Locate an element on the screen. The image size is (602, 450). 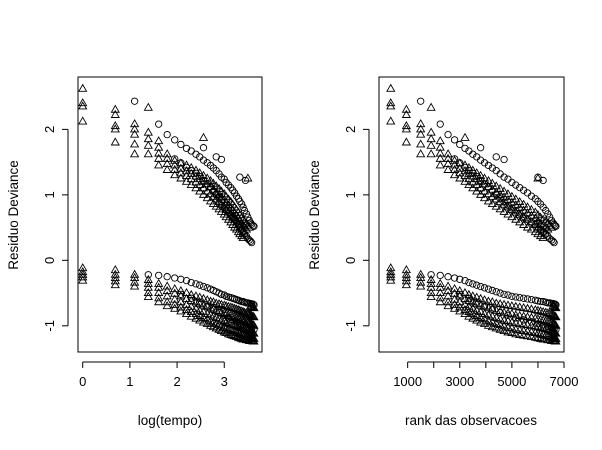
left-y-tick-label: 0 is located at coordinates (49, 260).